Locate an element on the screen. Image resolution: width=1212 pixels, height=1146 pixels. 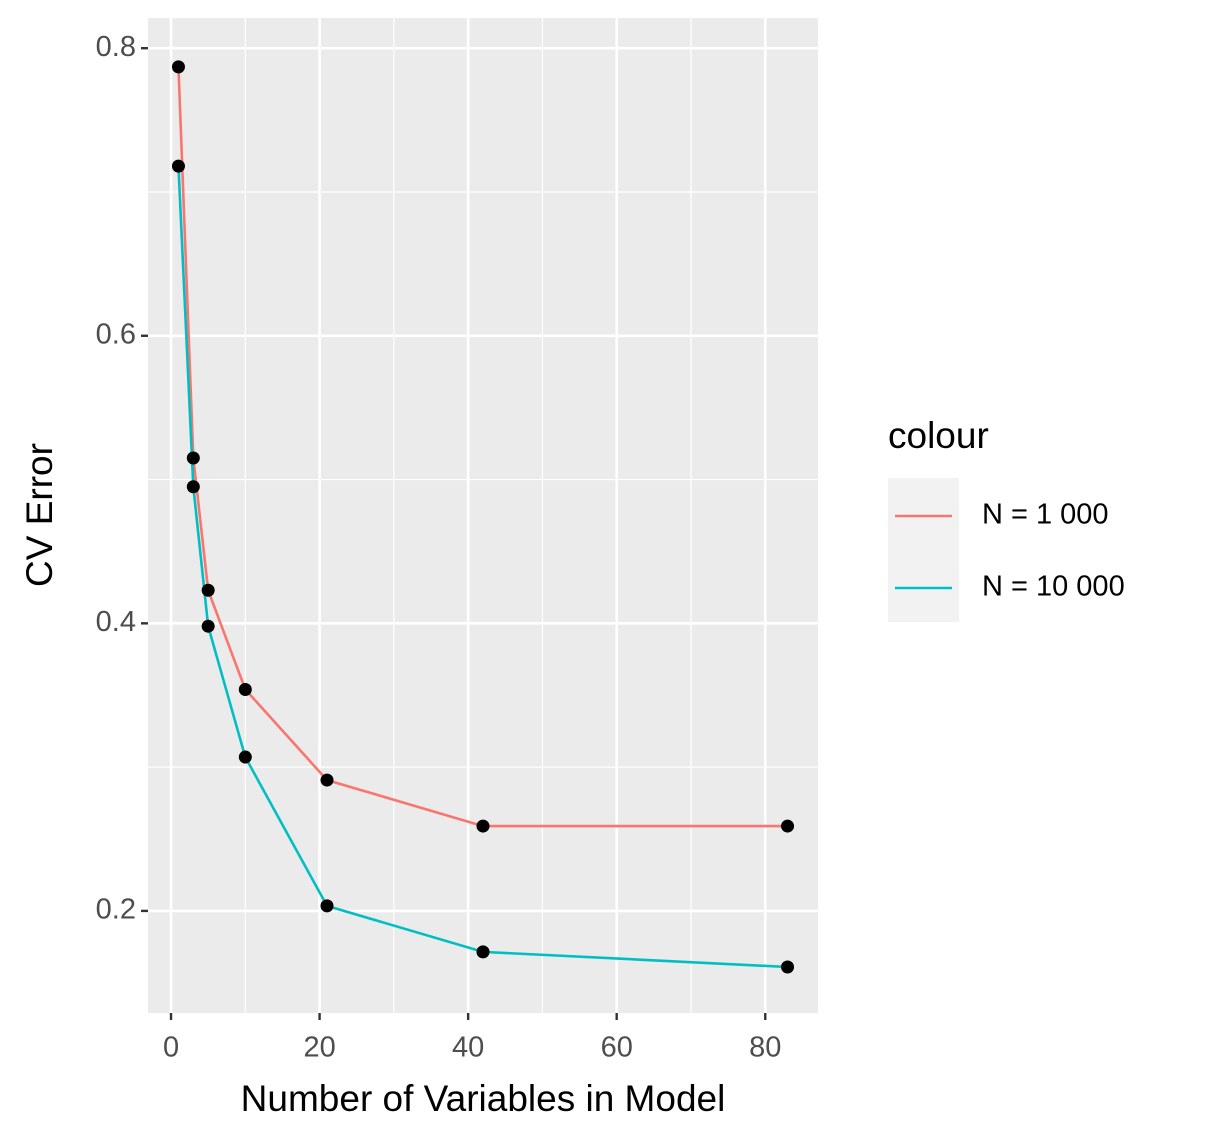
y-tick-label: 0.8 is located at coordinates (116, 47).